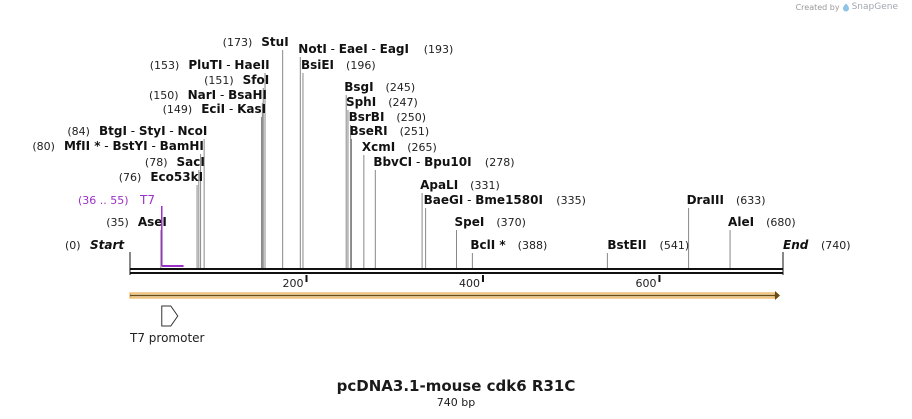  Describe the element at coordinates (444, 200) in the screenshot. I see `site-enzyme-name: BaeGI` at that location.